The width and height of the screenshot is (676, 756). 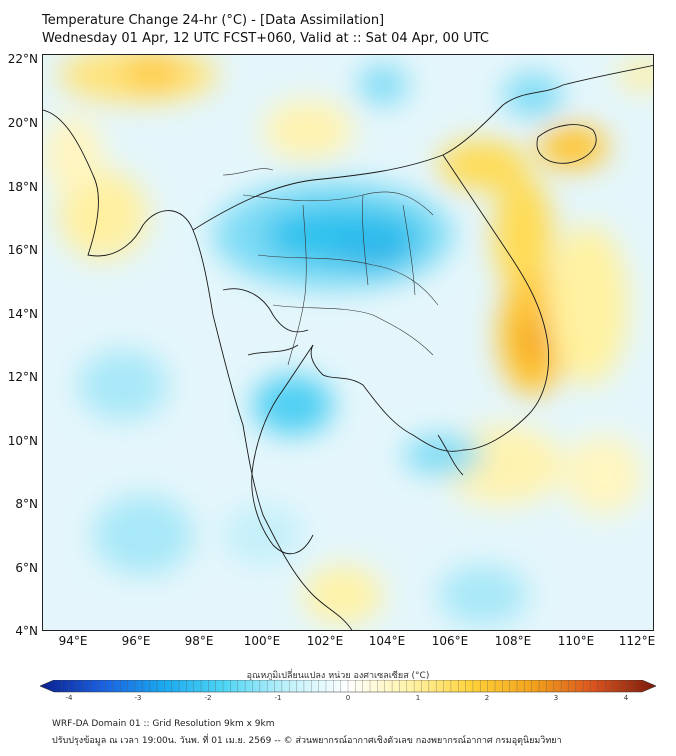 I want to click on colorbar-tick: 3, so click(x=556, y=698).